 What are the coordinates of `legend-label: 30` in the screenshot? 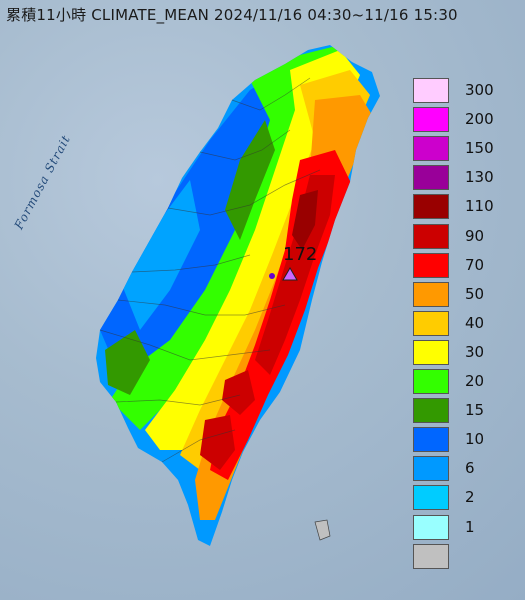 It's located at (475, 351).